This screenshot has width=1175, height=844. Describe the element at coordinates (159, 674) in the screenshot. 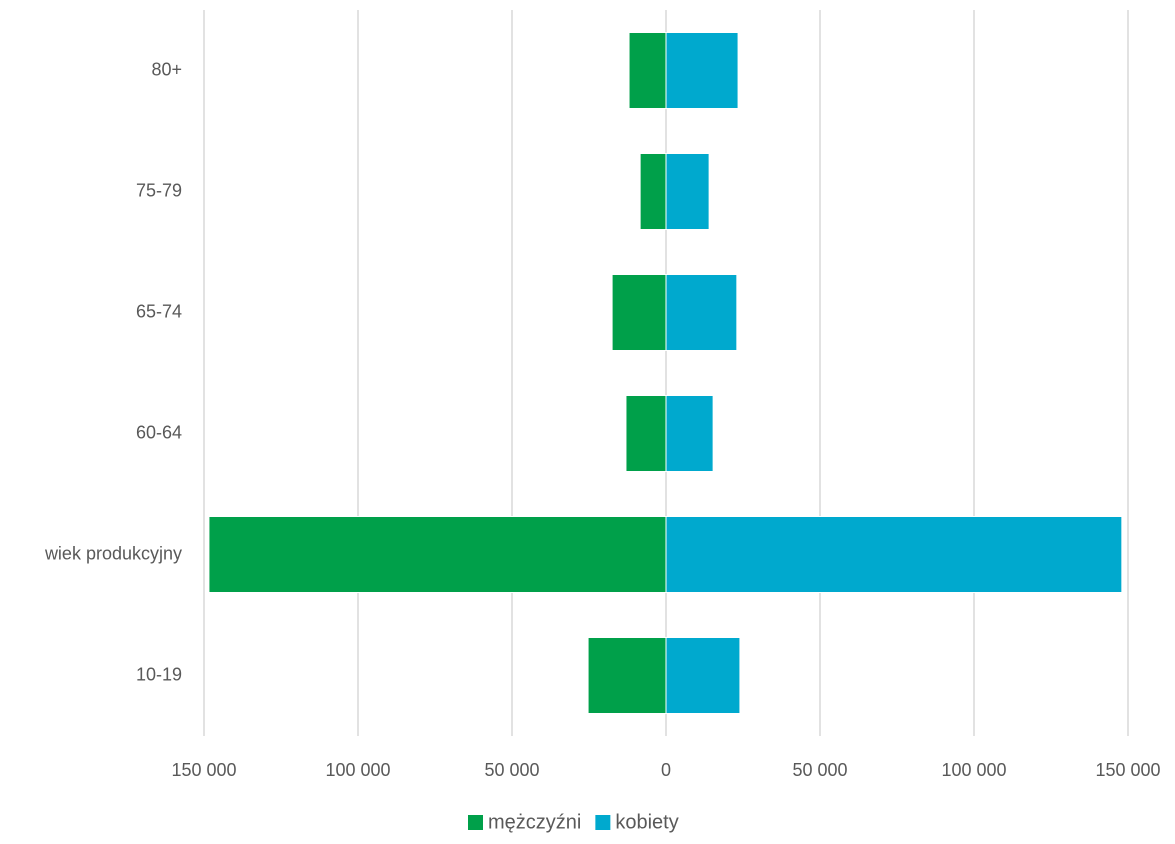

I see `y-tick-label: 10-19` at that location.